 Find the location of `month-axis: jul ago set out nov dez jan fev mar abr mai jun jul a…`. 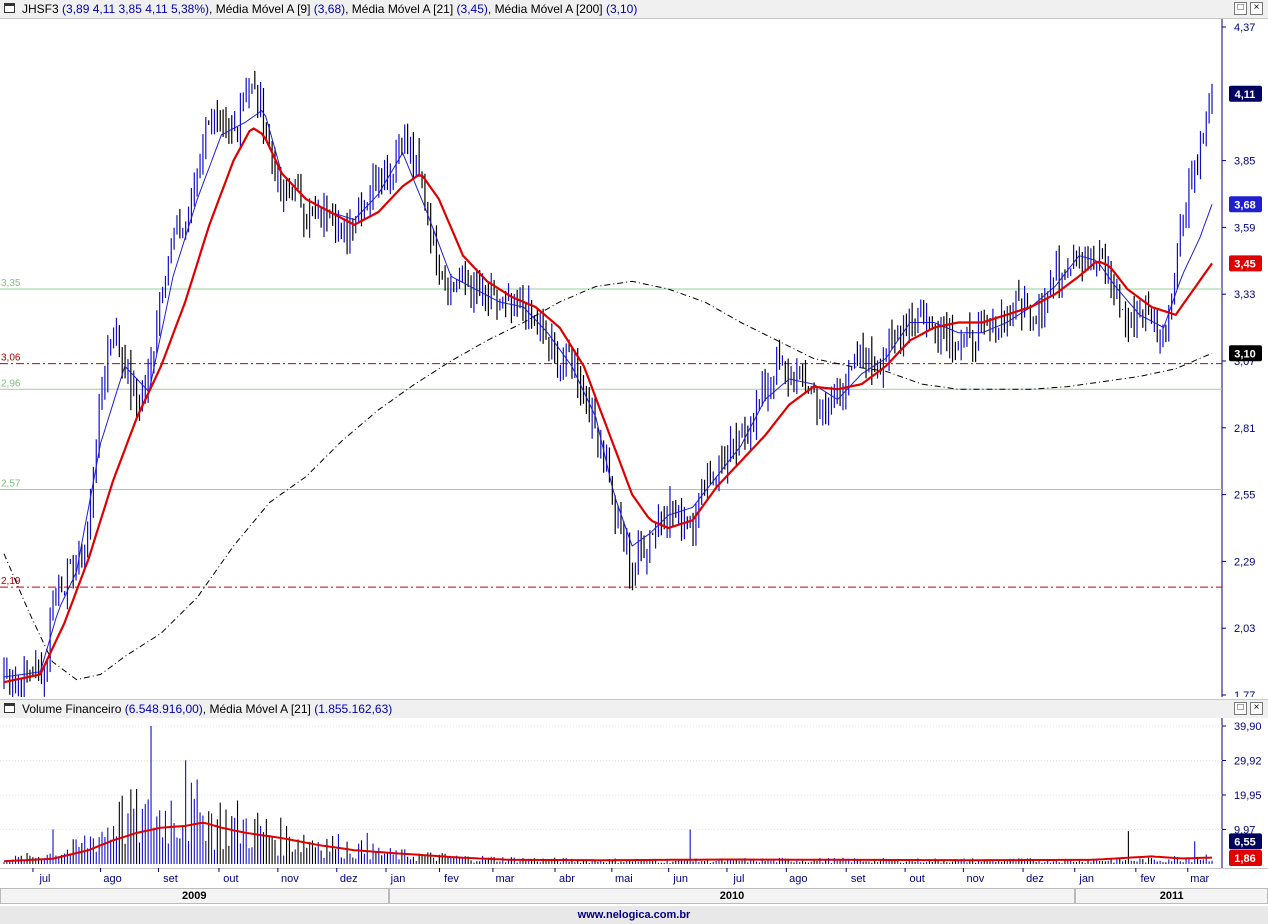

month-axis: jul ago set out nov dez jan fev mar abr mai jun jul a… is located at coordinates (634, 878).